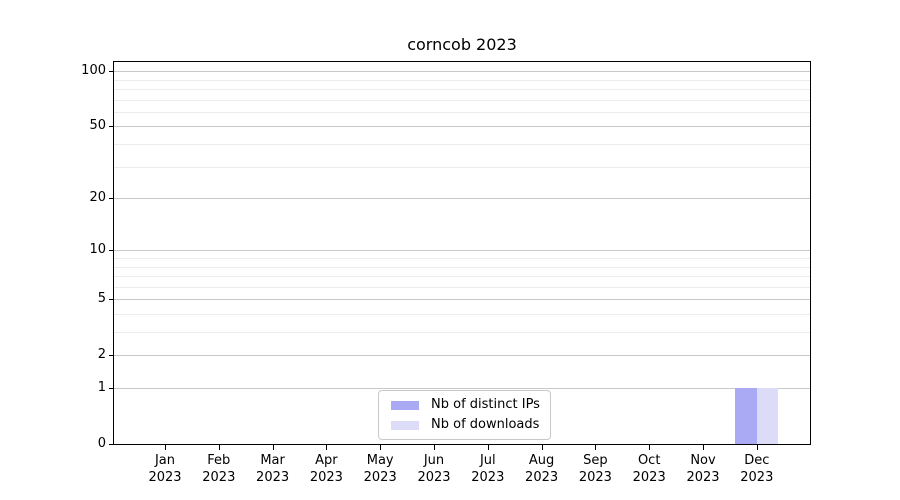 The width and height of the screenshot is (900, 500). What do you see at coordinates (165, 469) in the screenshot?
I see `x-tick-label: Jan 2023` at bounding box center [165, 469].